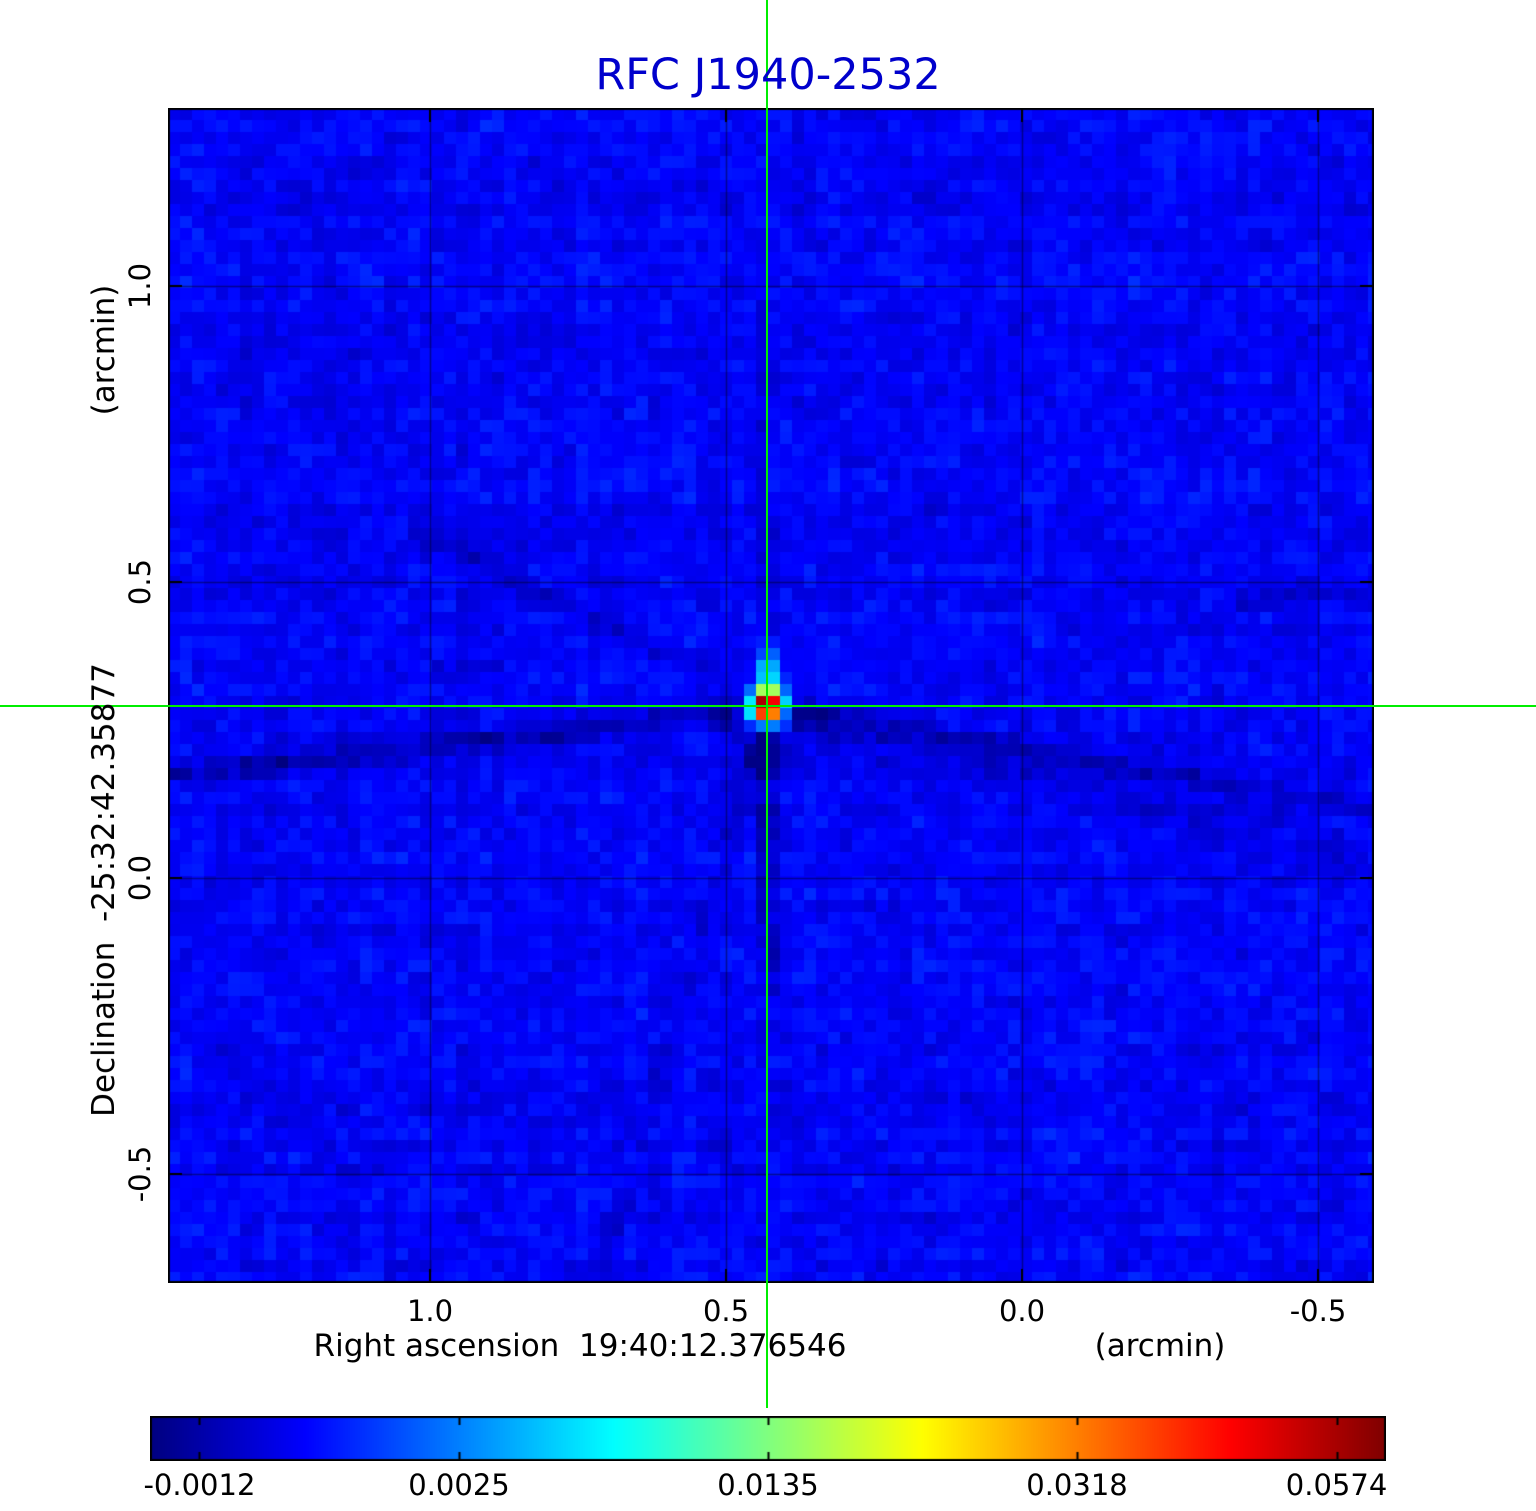 Image resolution: width=1536 pixels, height=1511 pixels. I want to click on x-tick-label: -0.5, so click(1318, 1311).